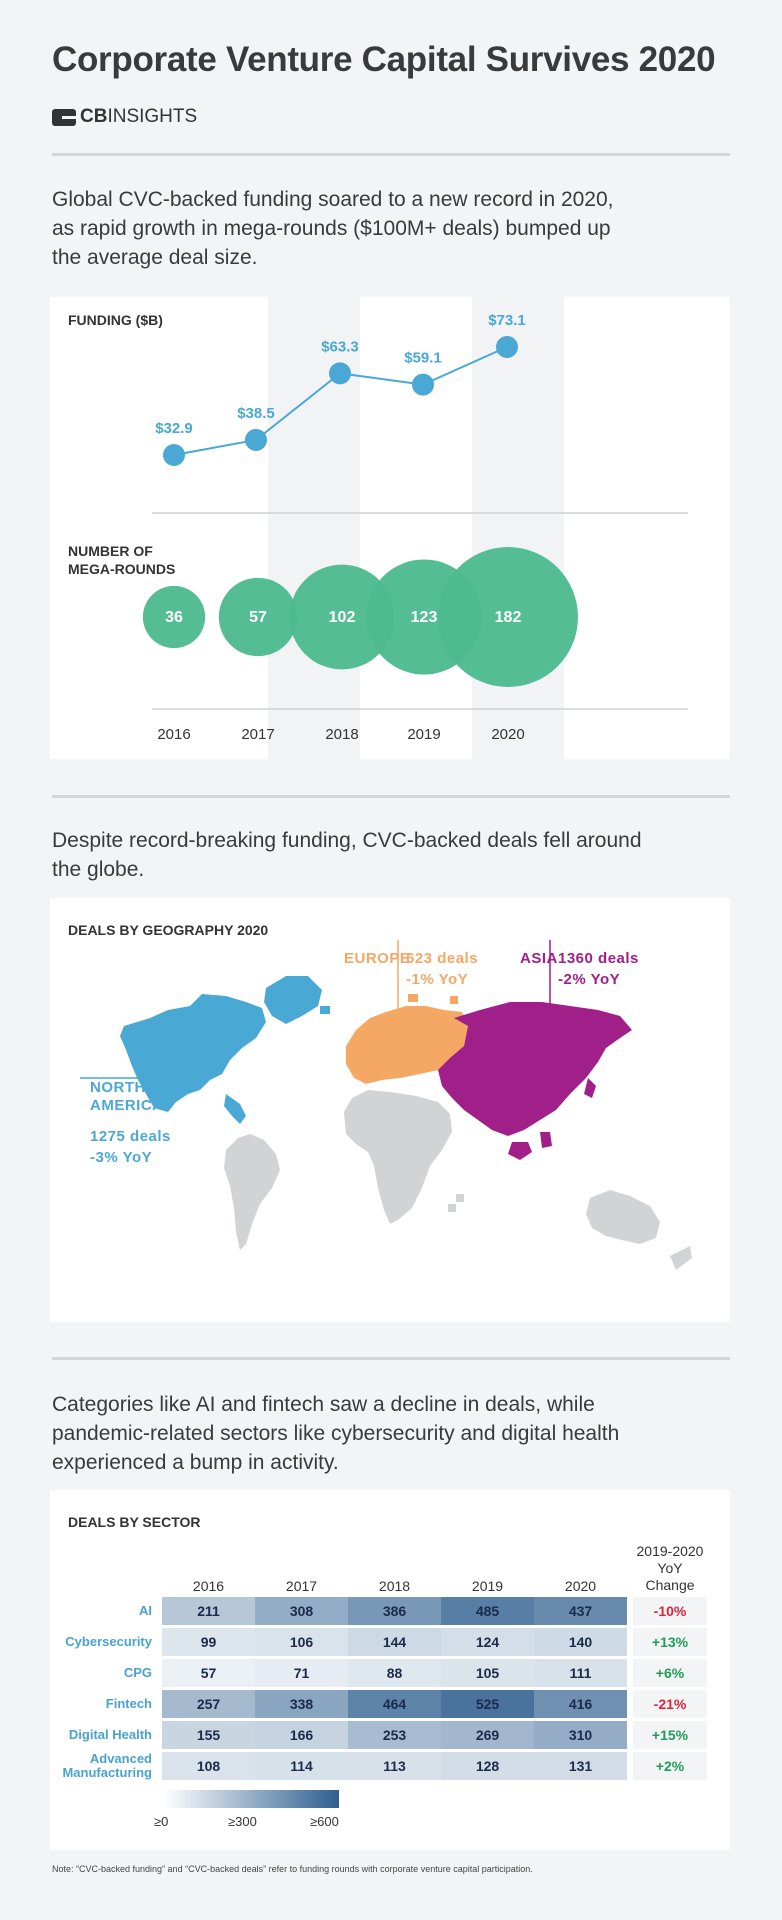  Describe the element at coordinates (667, 1673) in the screenshot. I see `yoy-change-cell: +6%` at that location.